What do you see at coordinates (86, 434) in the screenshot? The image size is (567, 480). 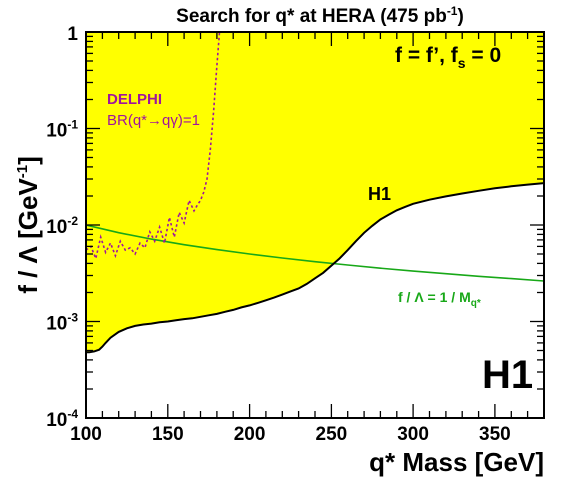 I see `x-tick-label: 100` at bounding box center [86, 434].